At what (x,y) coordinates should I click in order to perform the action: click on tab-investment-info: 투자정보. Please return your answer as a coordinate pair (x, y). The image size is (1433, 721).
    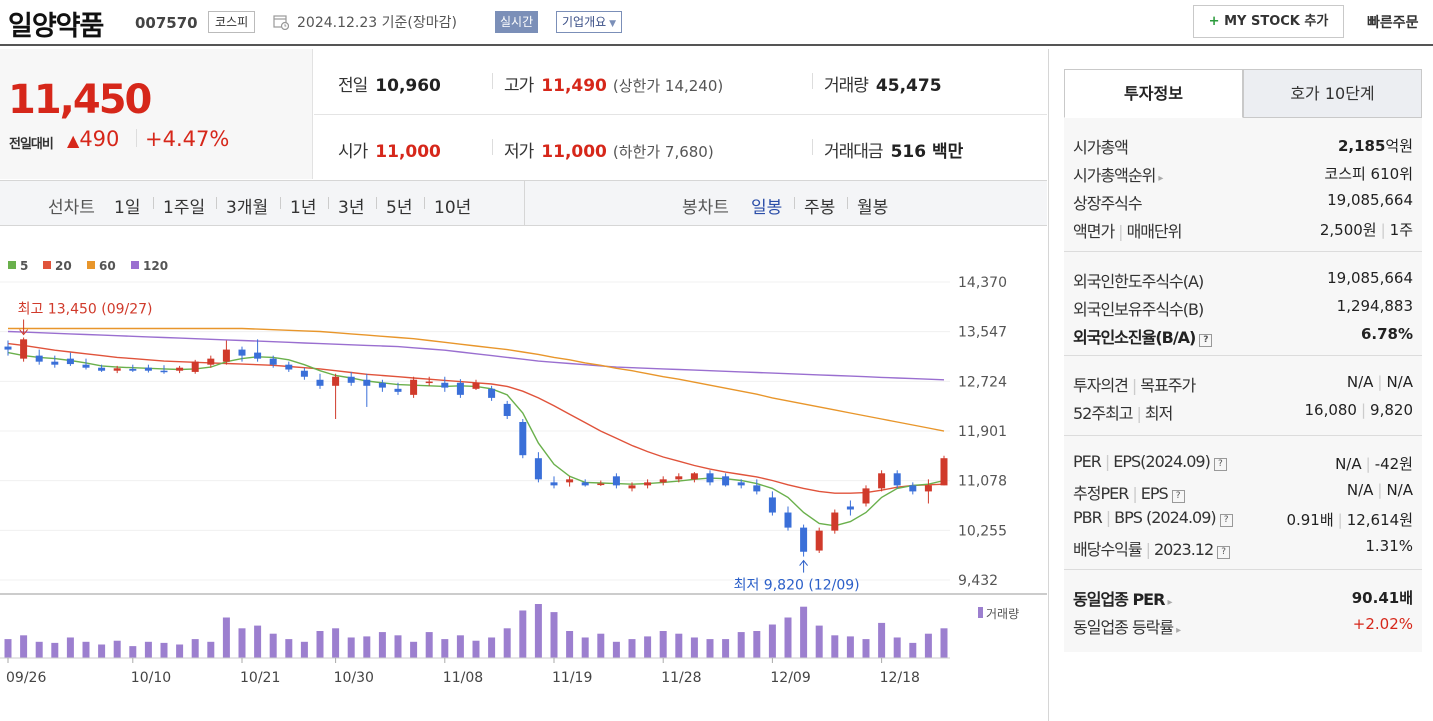
    Looking at the image, I should click on (1153, 93).